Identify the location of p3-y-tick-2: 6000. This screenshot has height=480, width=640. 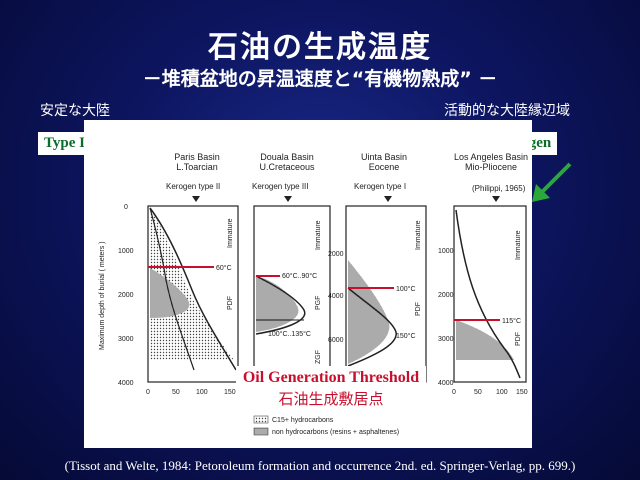
(336, 340).